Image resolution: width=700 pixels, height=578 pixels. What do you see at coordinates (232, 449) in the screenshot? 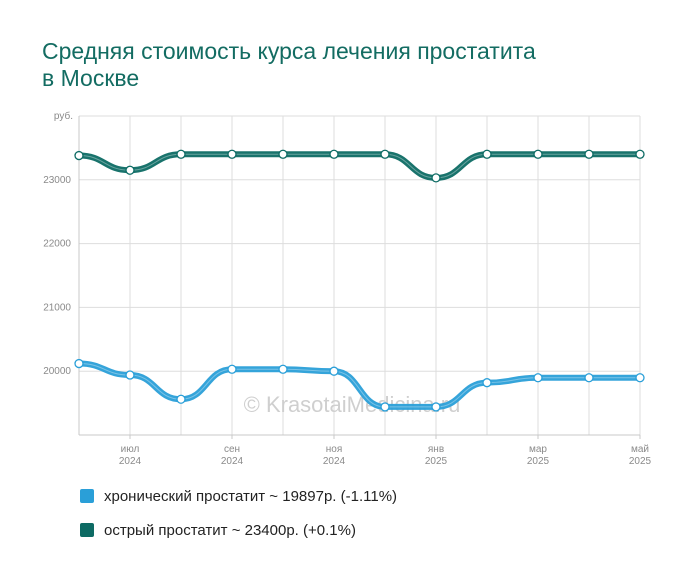
I see `x-tick-label-month: сен` at bounding box center [232, 449].